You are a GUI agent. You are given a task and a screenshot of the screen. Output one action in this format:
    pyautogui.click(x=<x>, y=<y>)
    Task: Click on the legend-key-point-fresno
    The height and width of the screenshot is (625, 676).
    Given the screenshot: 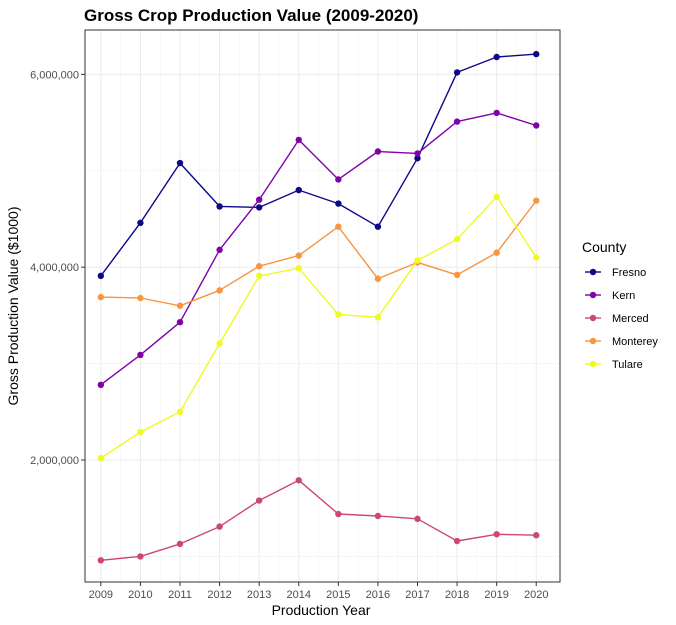 What is the action you would take?
    pyautogui.click(x=593, y=272)
    